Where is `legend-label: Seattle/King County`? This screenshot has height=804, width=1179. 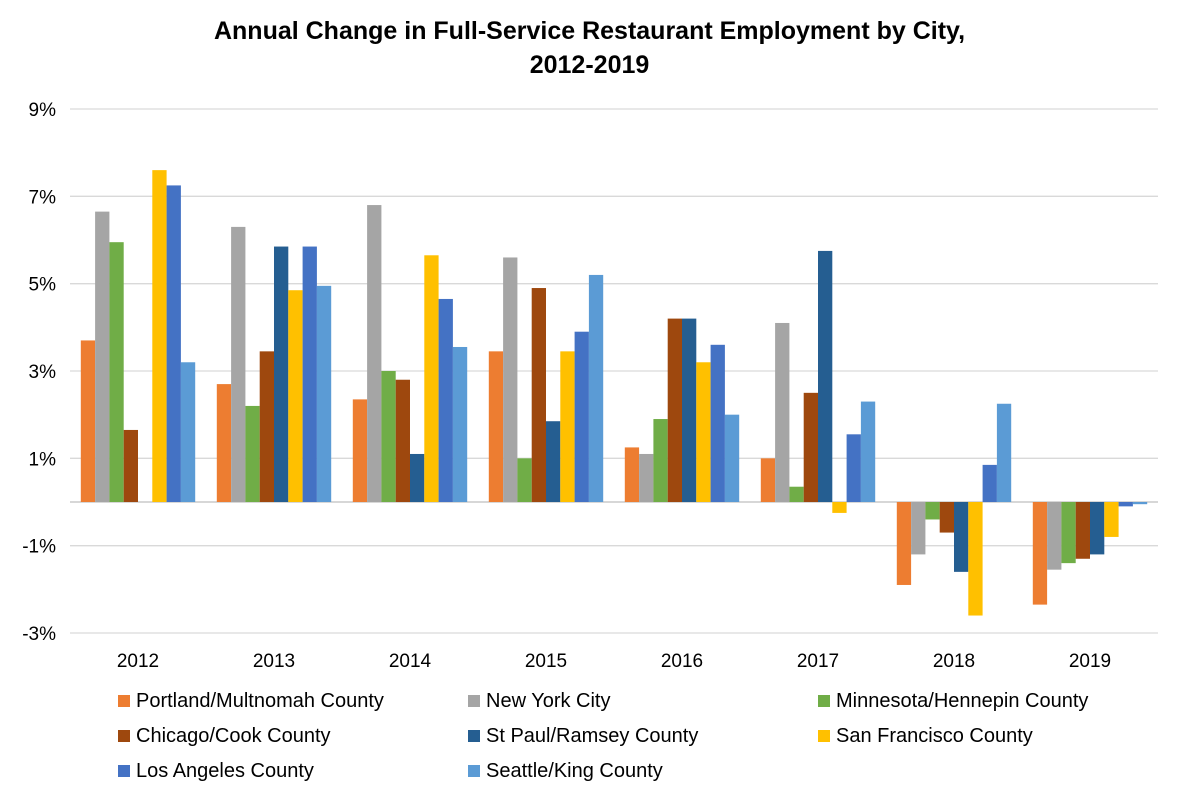
legend-label: Seattle/King County is located at coordinates (574, 770).